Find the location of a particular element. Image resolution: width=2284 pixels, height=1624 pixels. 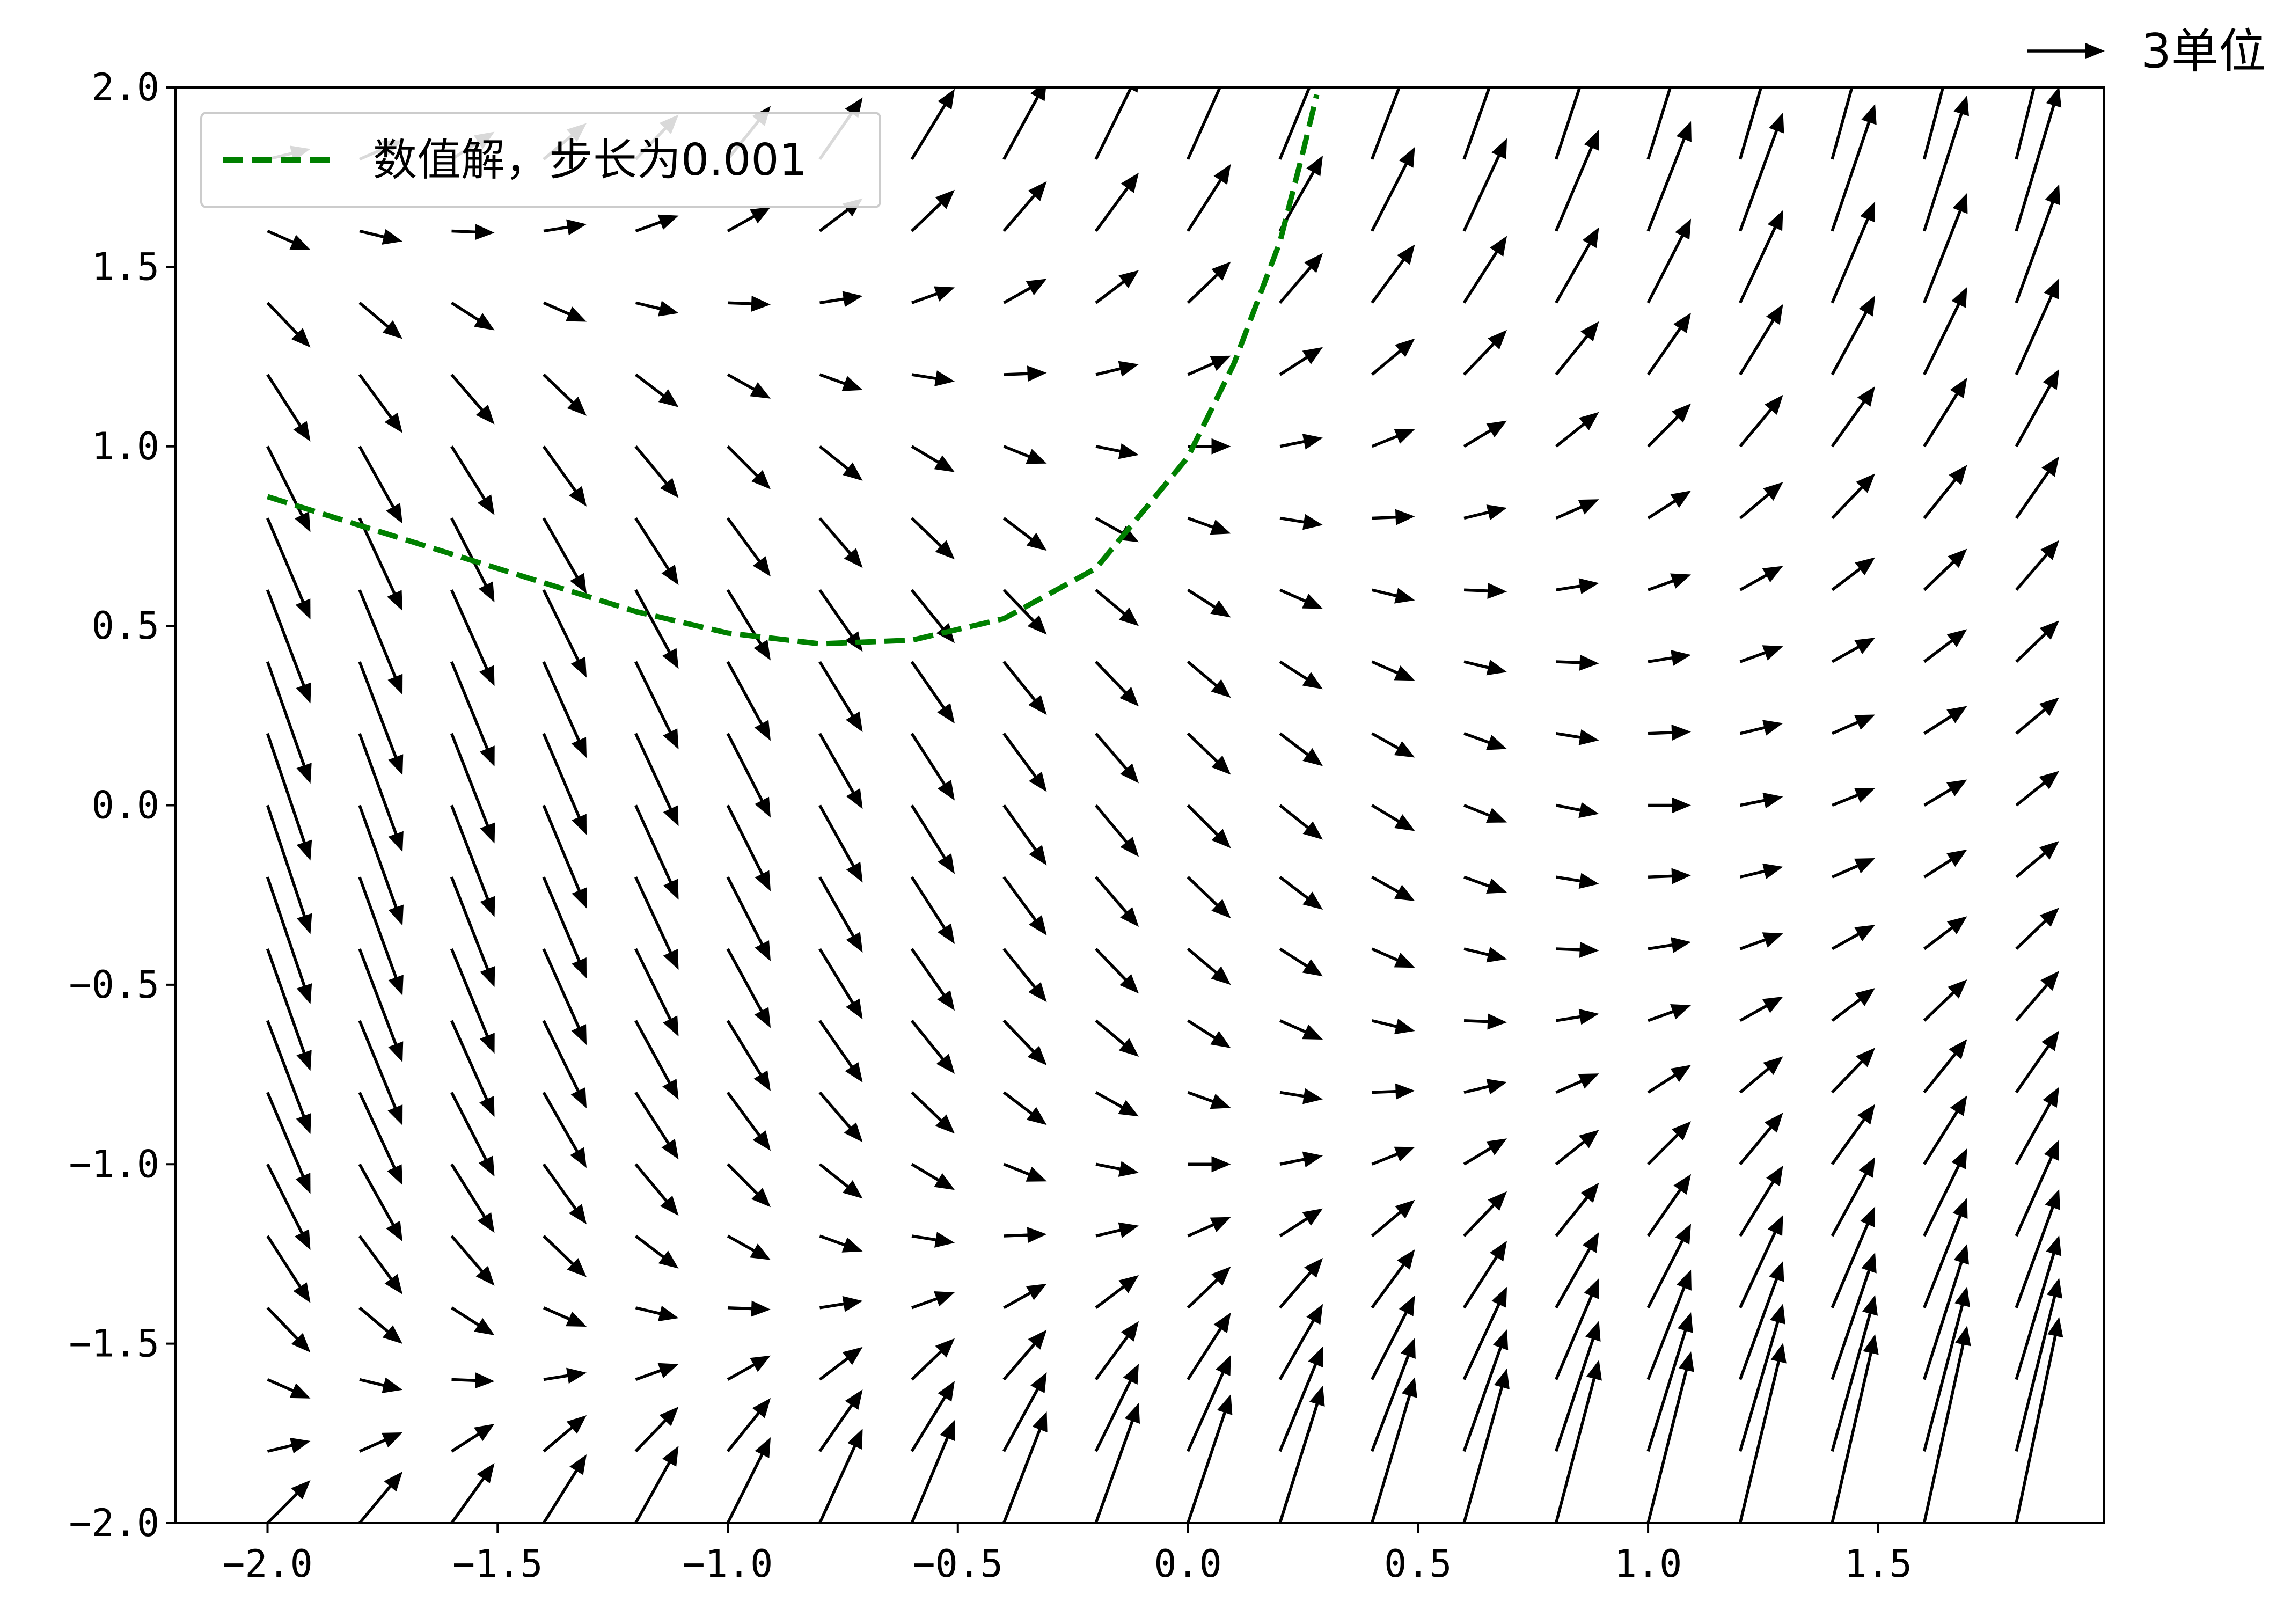

y-tick-label: −1.0 is located at coordinates (114, 1164).